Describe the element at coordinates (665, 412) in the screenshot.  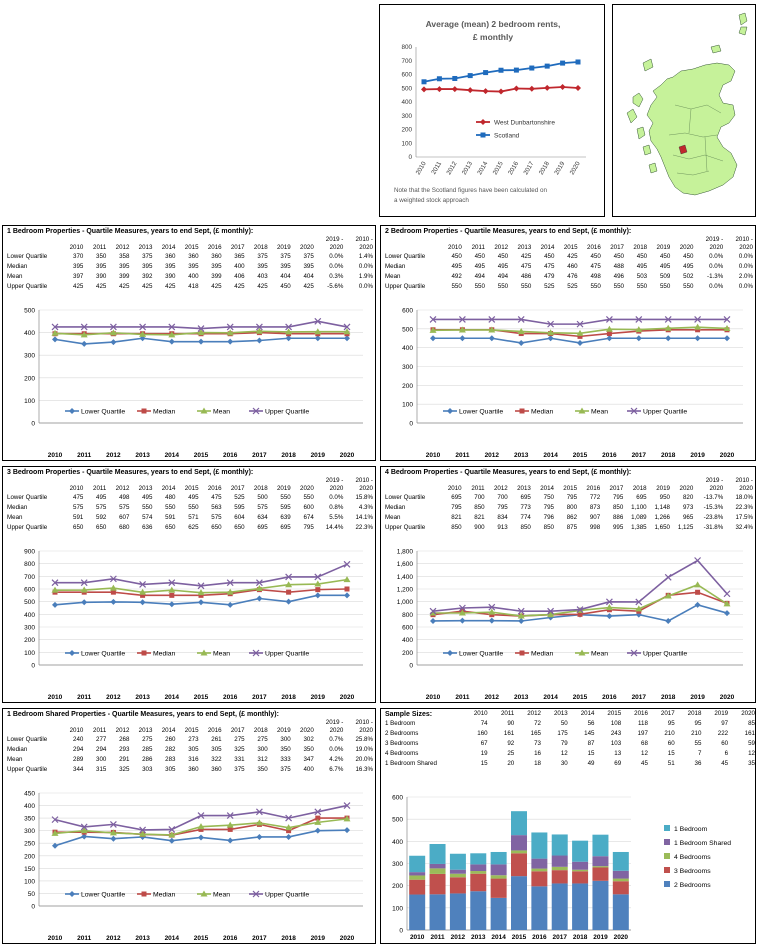
I see `legend-label: Upper Quartile` at that location.